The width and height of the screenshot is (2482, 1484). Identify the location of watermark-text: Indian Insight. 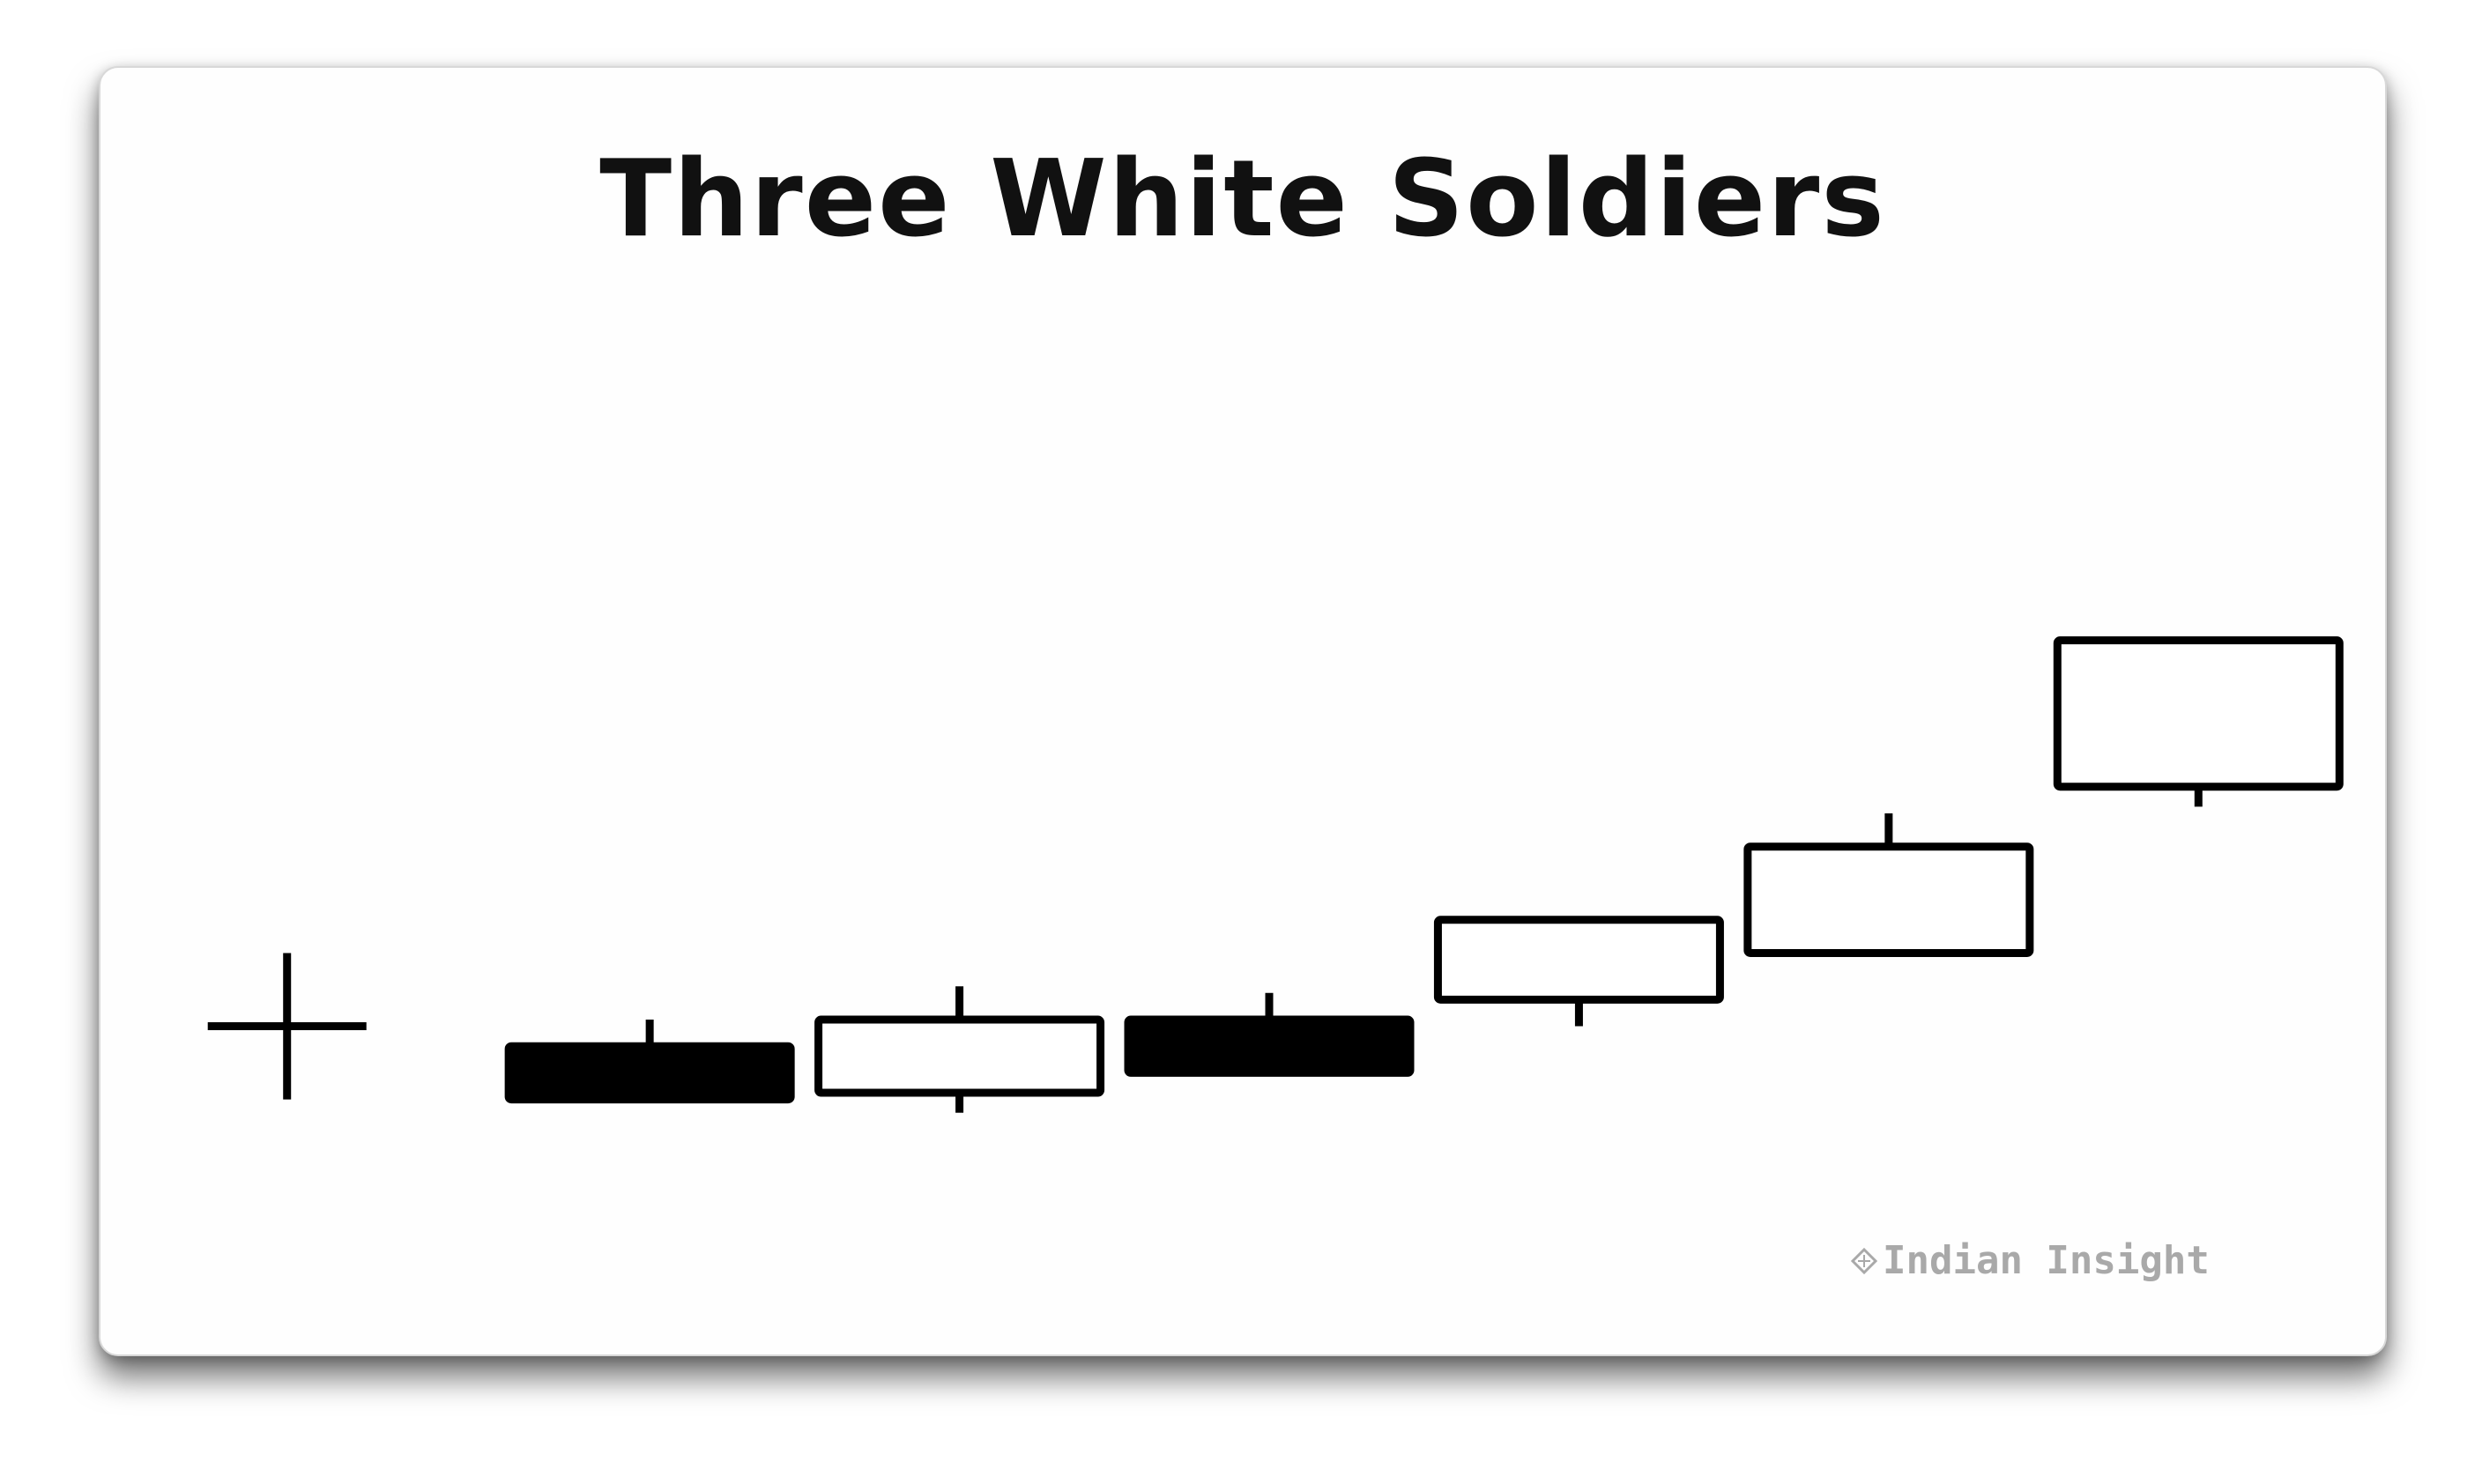
(2046, 1260).